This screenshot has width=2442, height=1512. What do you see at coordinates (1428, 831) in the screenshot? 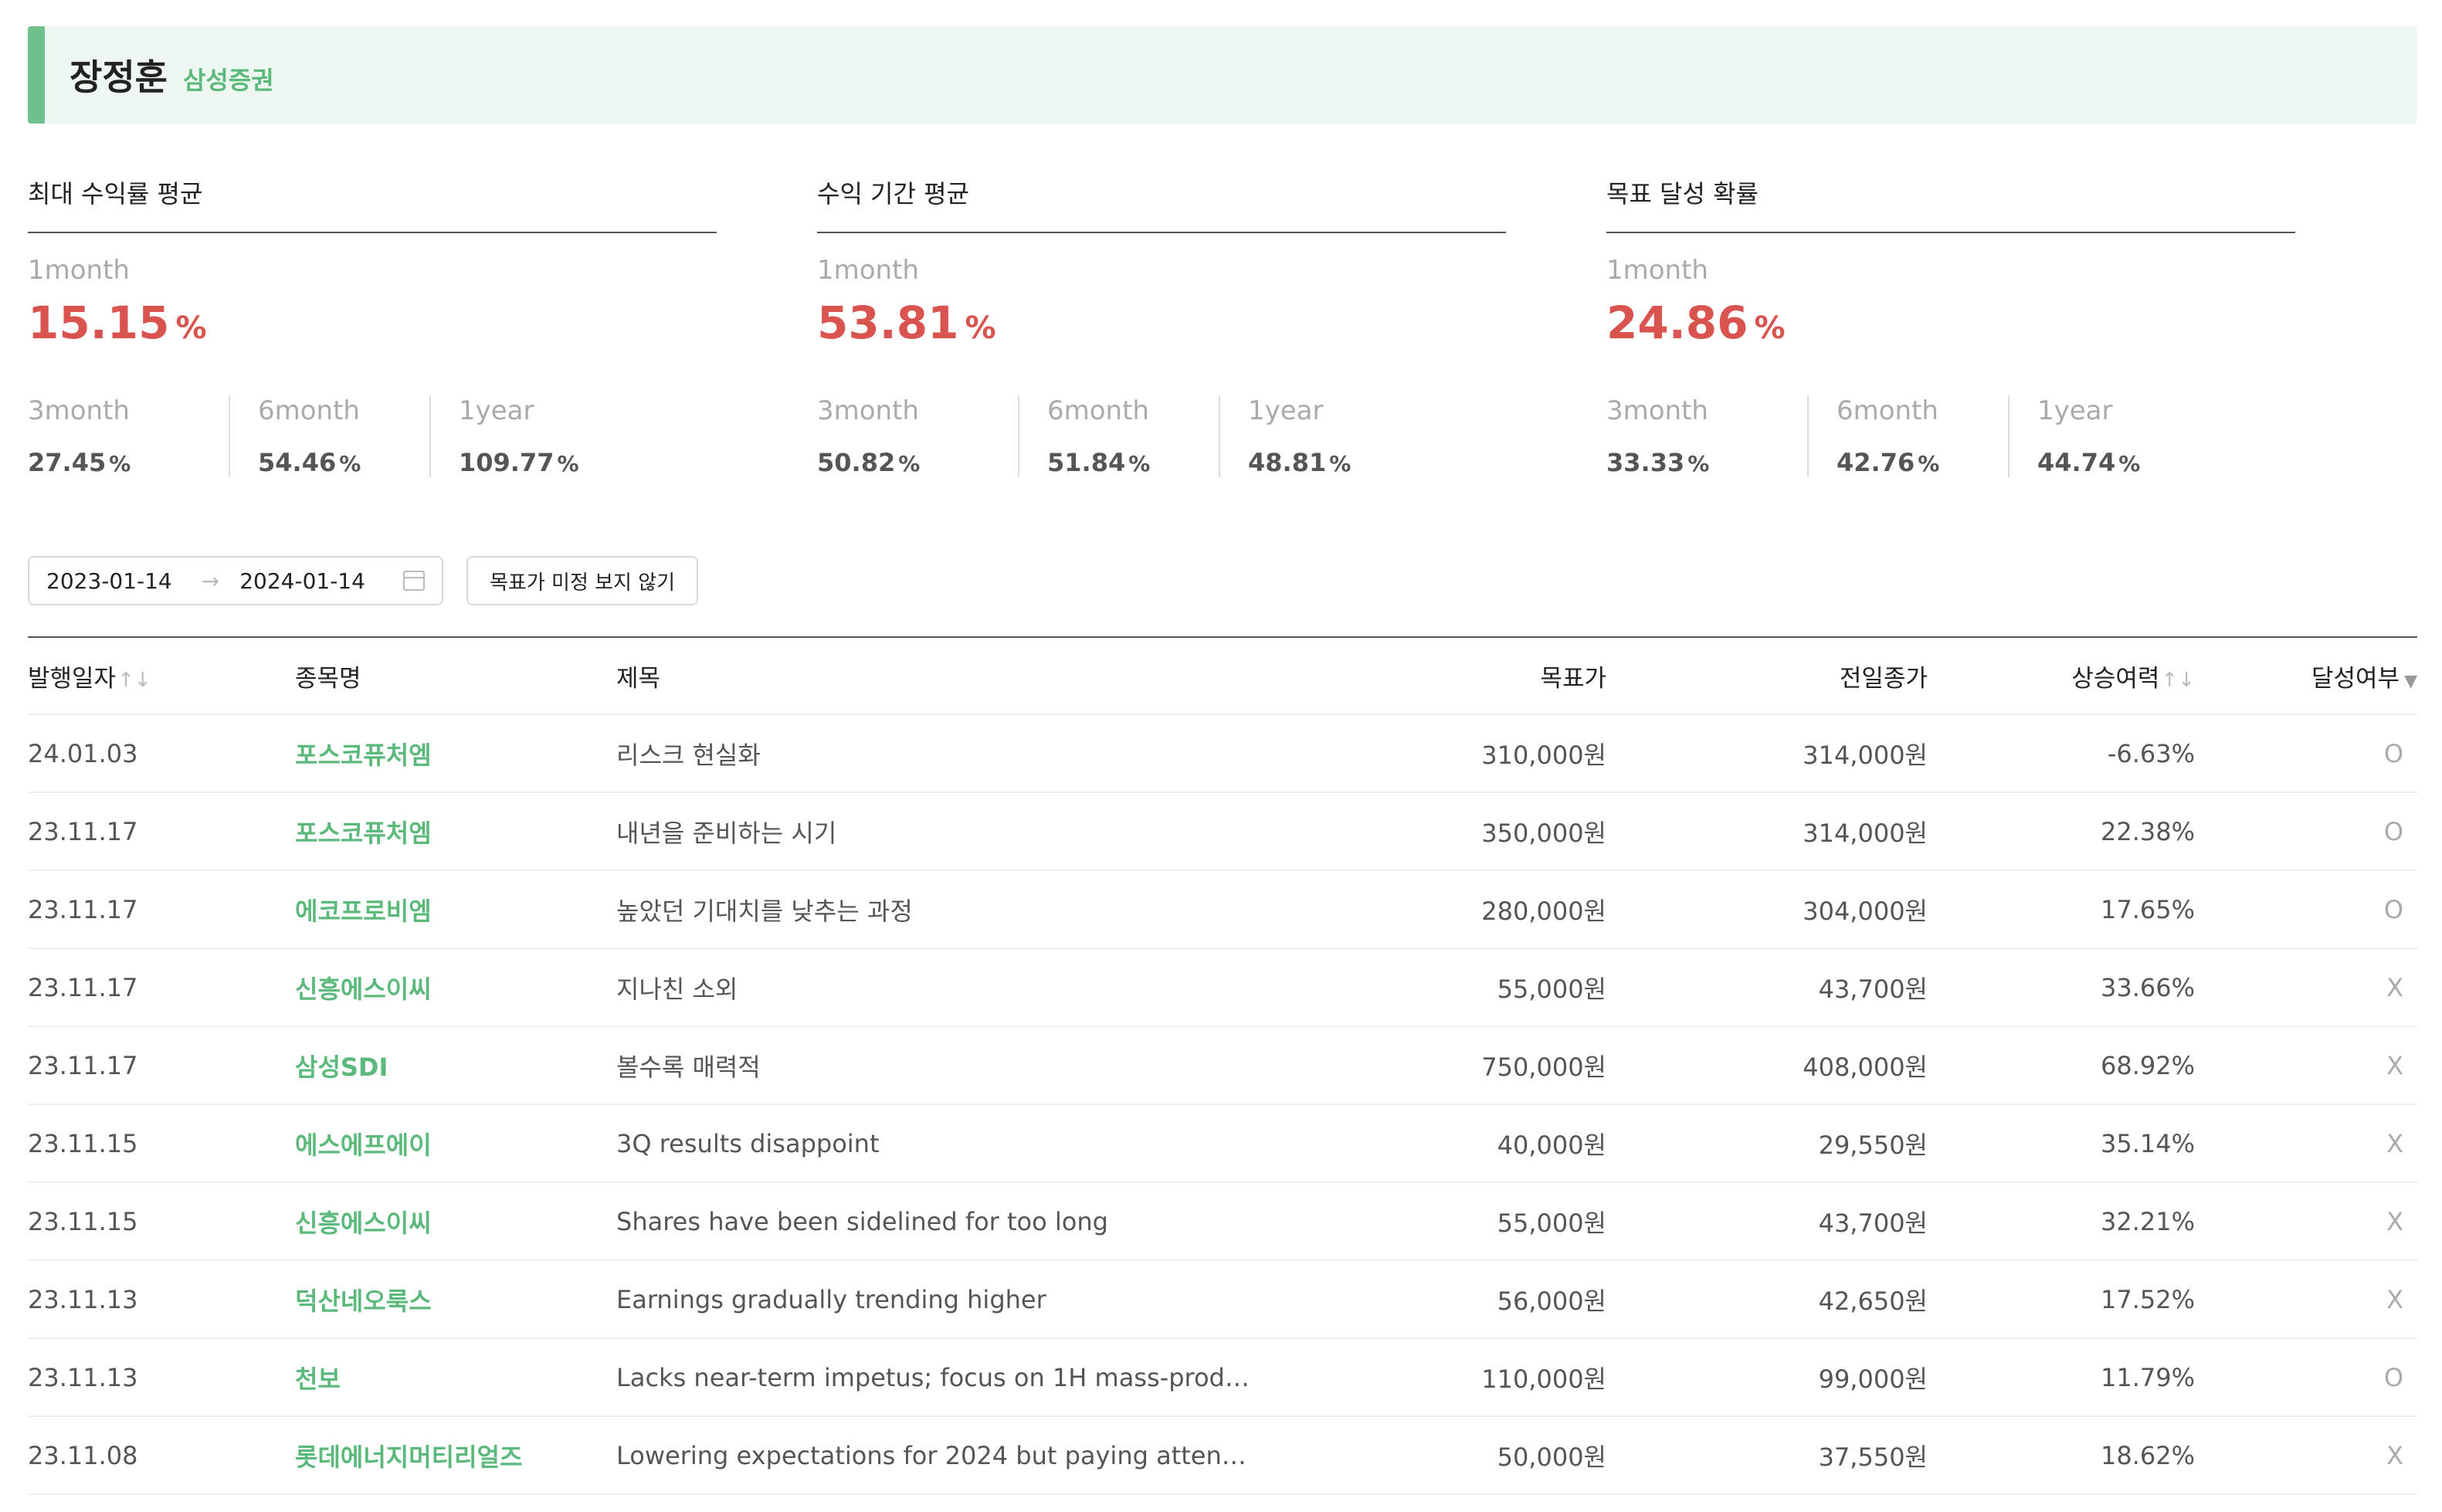
I see `target-price-cell: 350,000원` at bounding box center [1428, 831].